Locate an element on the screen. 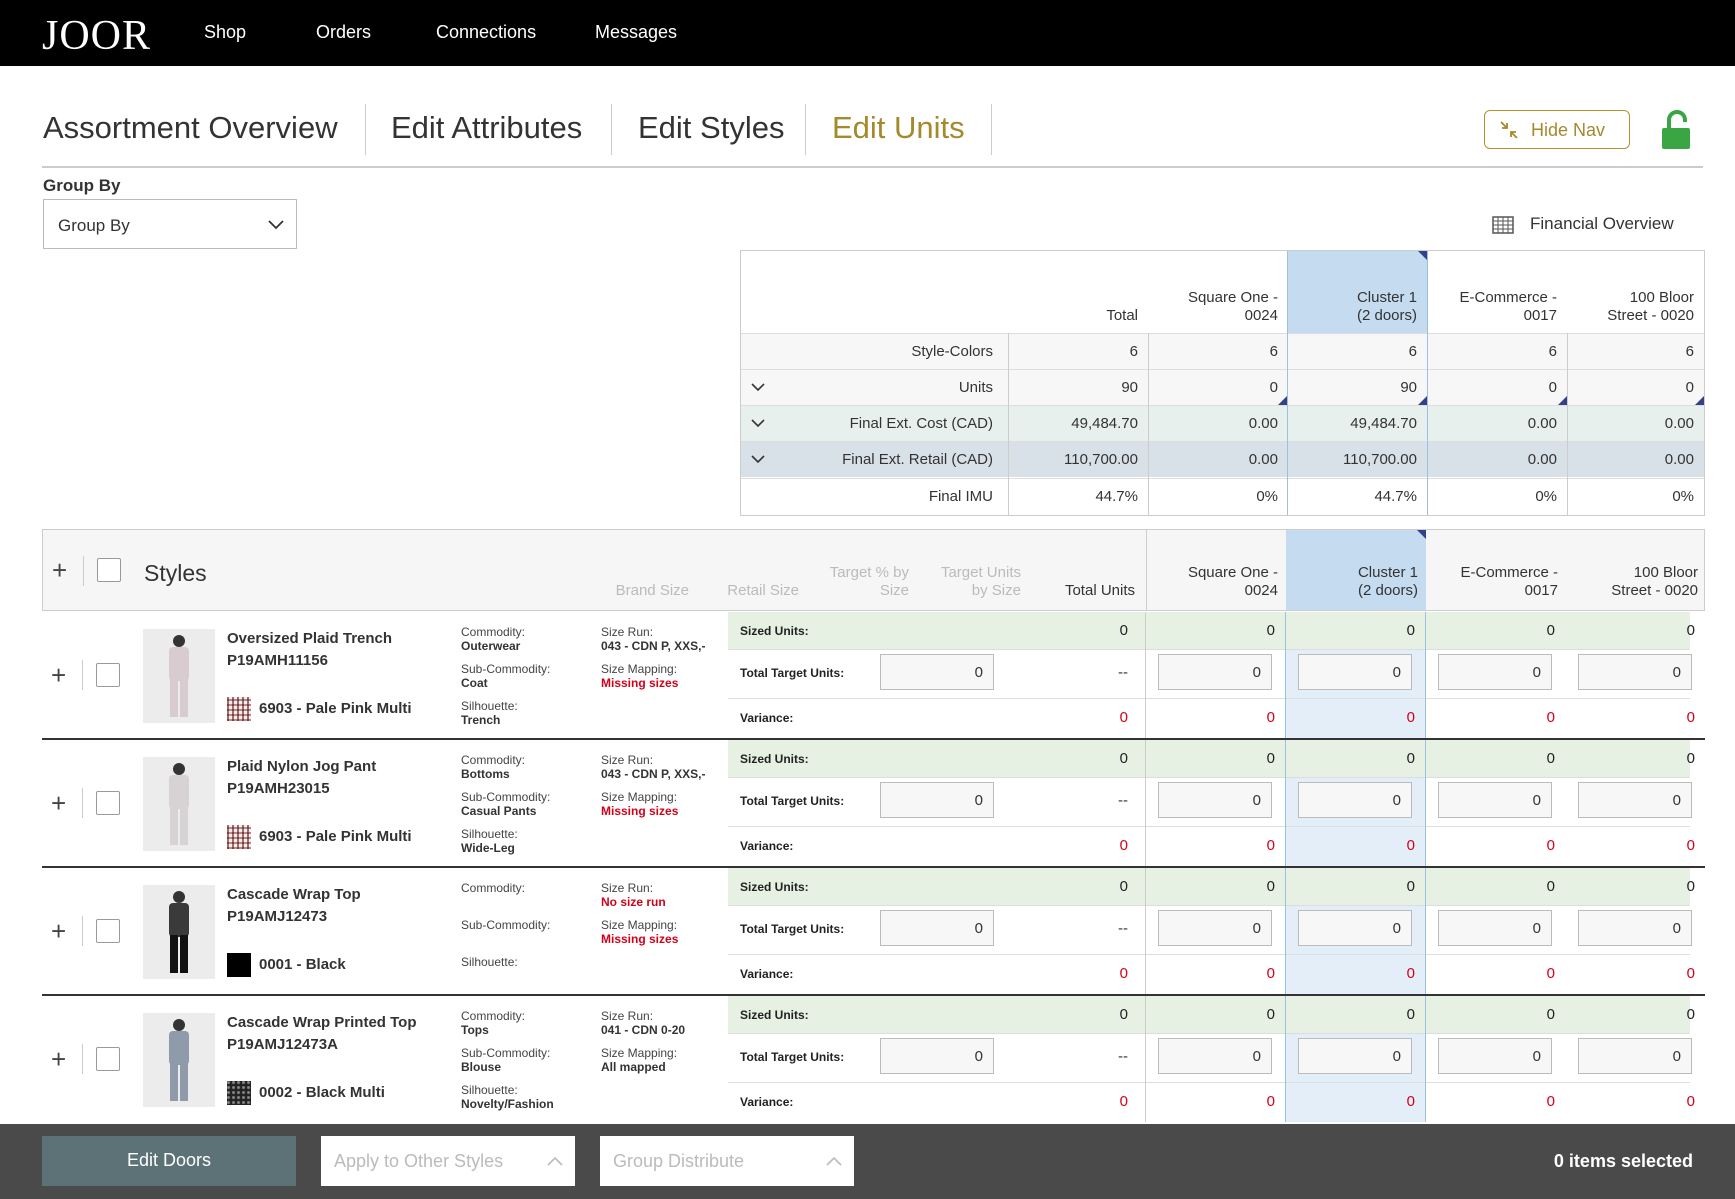 This screenshot has height=1199, width=1735. style-sku: P19AMJ12473A is located at coordinates (282, 1044).